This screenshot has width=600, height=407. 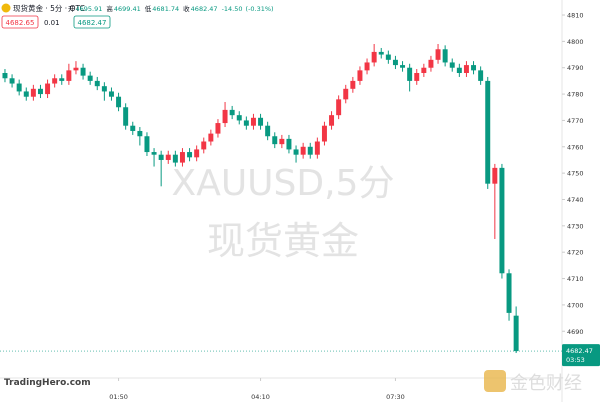 I want to click on y-tick-label: 4740, so click(x=575, y=200).